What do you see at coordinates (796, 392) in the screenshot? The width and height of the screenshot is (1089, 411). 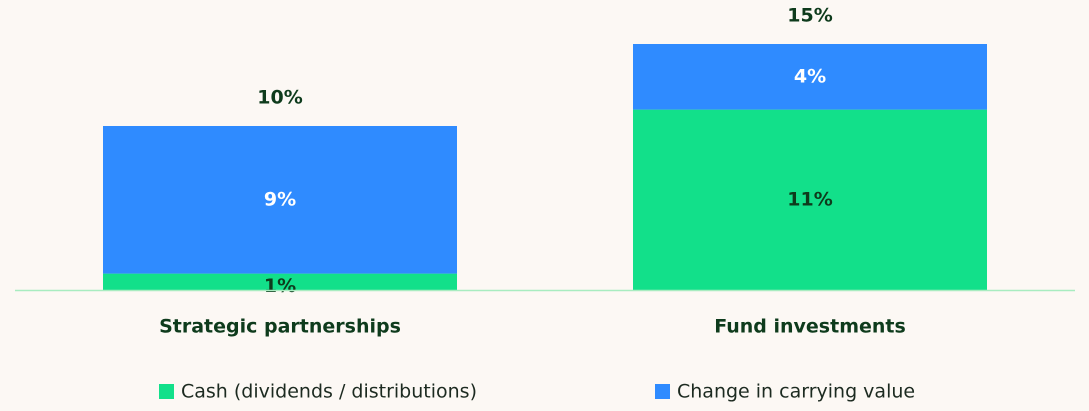 I see `legend-label: Change in carrying value` at bounding box center [796, 392].